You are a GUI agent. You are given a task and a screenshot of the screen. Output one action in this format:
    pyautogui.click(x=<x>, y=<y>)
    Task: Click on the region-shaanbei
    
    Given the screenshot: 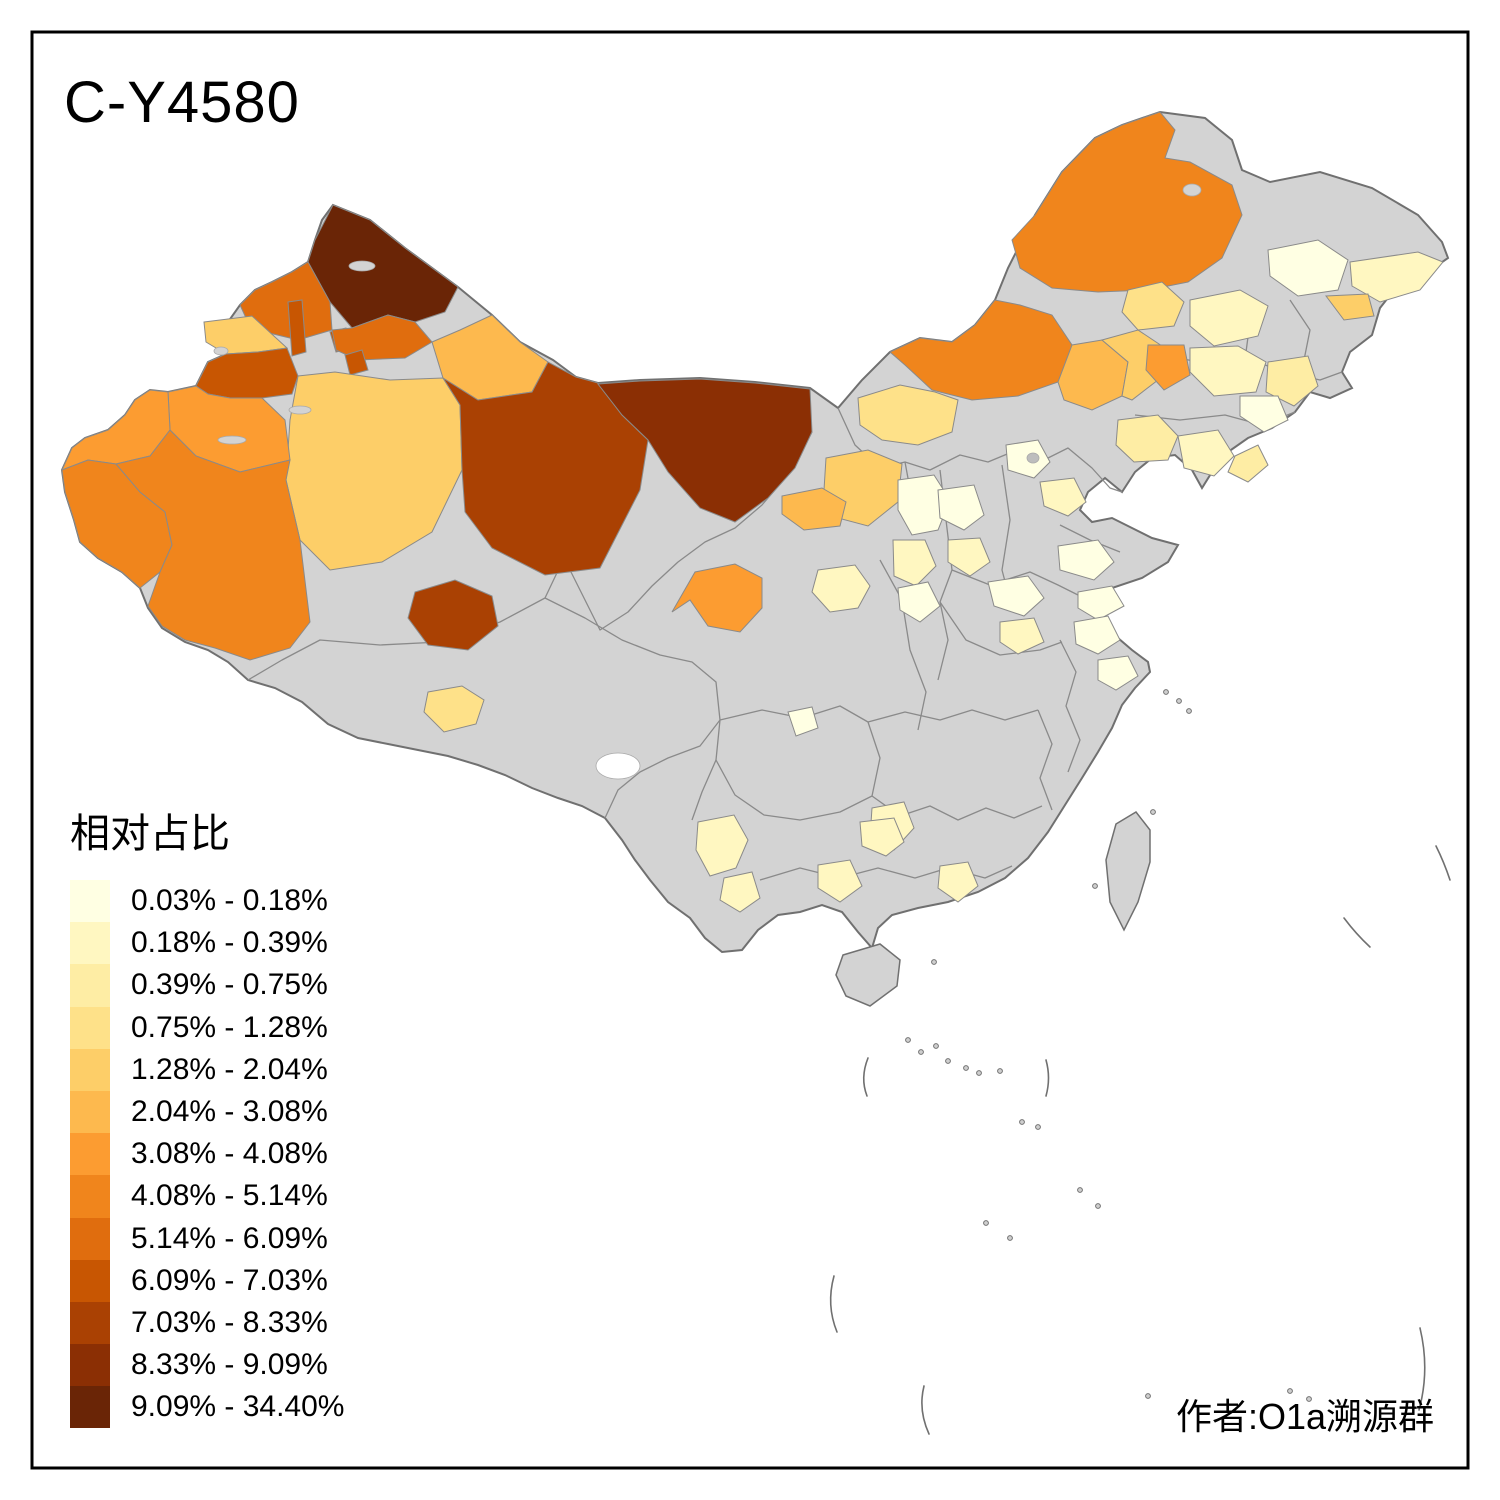 What is the action you would take?
    pyautogui.click(x=919, y=602)
    